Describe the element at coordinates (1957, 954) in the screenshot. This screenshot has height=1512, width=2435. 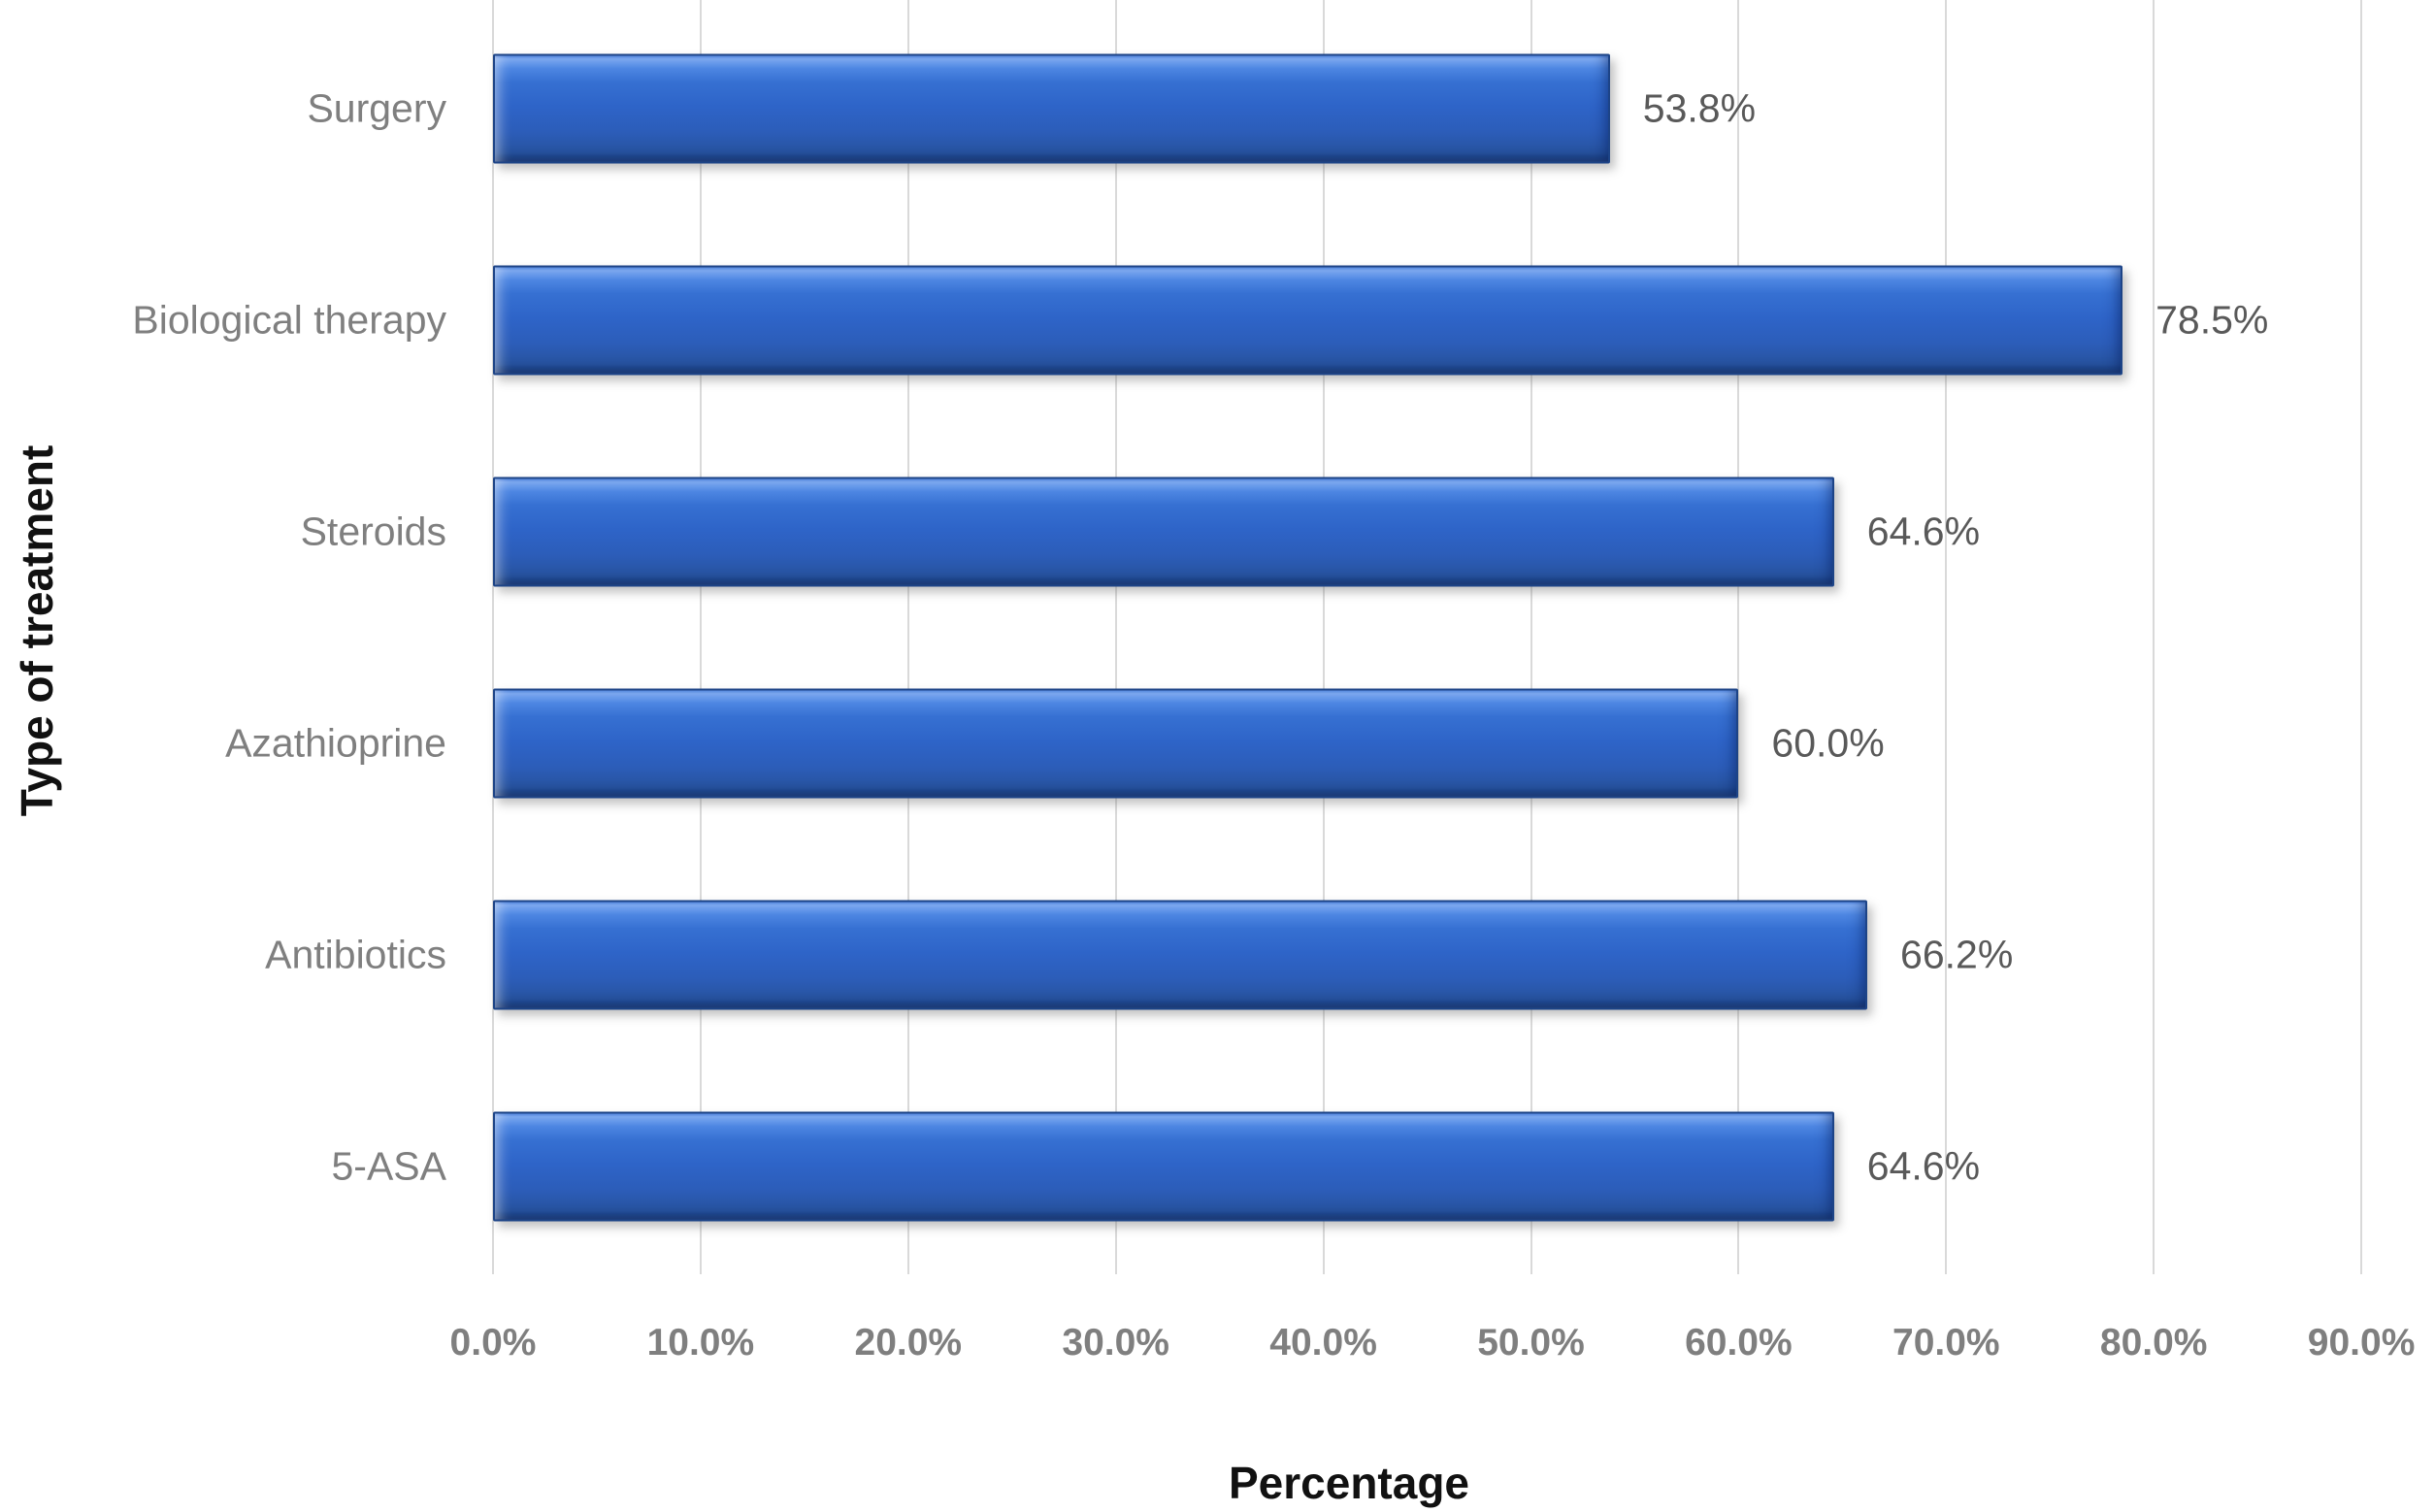
I see `value-label: 66.2%` at that location.